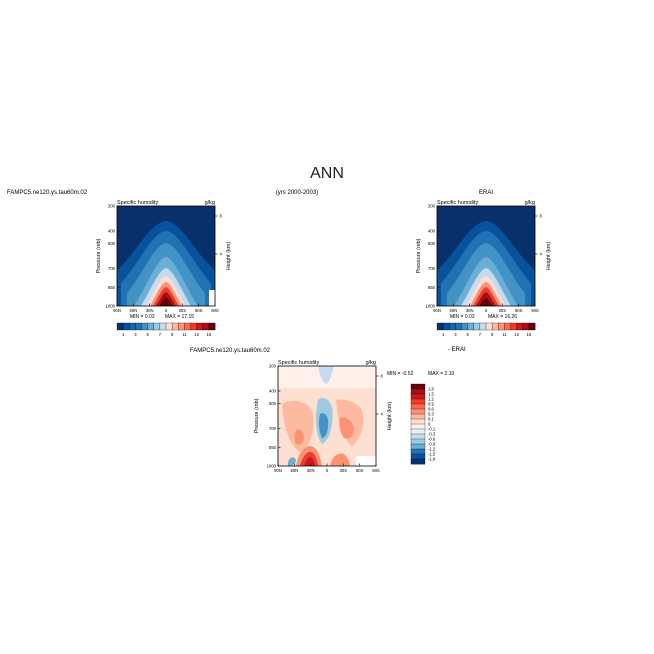 The height and width of the screenshot is (654, 654). What do you see at coordinates (437, 310) in the screenshot?
I see `ref-xtick-label: 90N` at bounding box center [437, 310].